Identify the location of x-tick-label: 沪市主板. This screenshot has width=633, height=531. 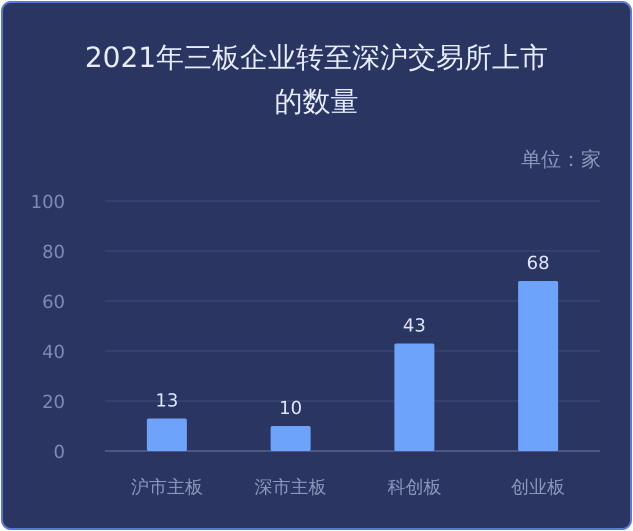
(166, 487).